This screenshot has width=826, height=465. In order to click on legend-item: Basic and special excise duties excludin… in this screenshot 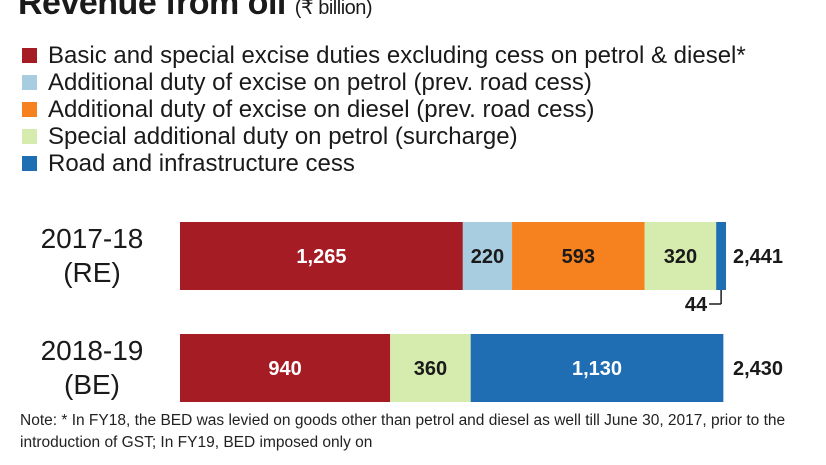, I will do `click(384, 55)`.